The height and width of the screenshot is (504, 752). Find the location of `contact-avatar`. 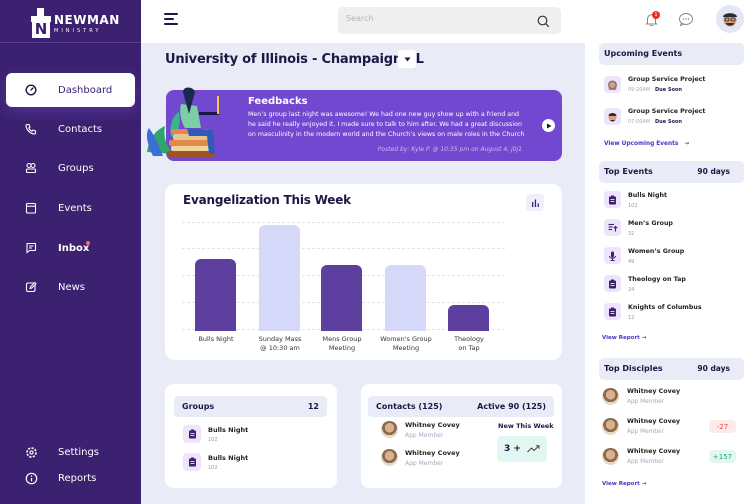

contact-avatar is located at coordinates (389, 429).